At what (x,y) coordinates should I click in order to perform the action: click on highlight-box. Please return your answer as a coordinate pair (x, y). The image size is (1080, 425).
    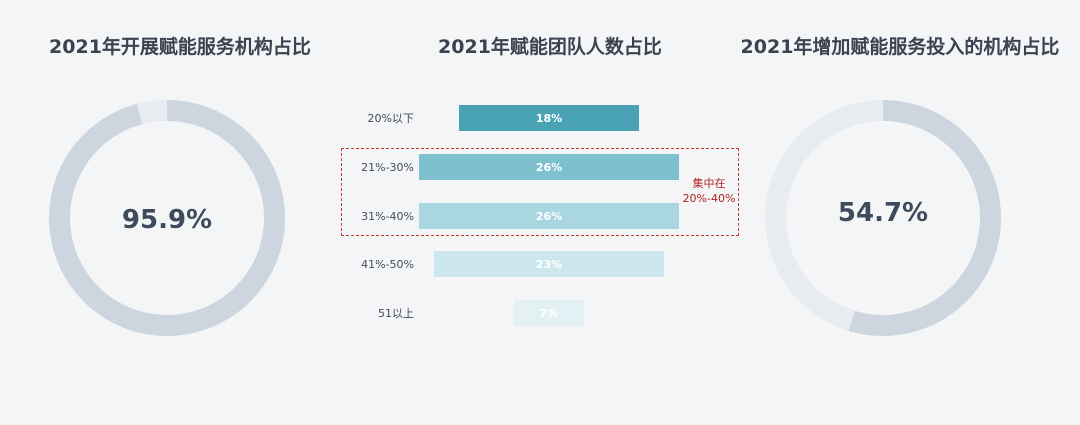
    Looking at the image, I should click on (540, 192).